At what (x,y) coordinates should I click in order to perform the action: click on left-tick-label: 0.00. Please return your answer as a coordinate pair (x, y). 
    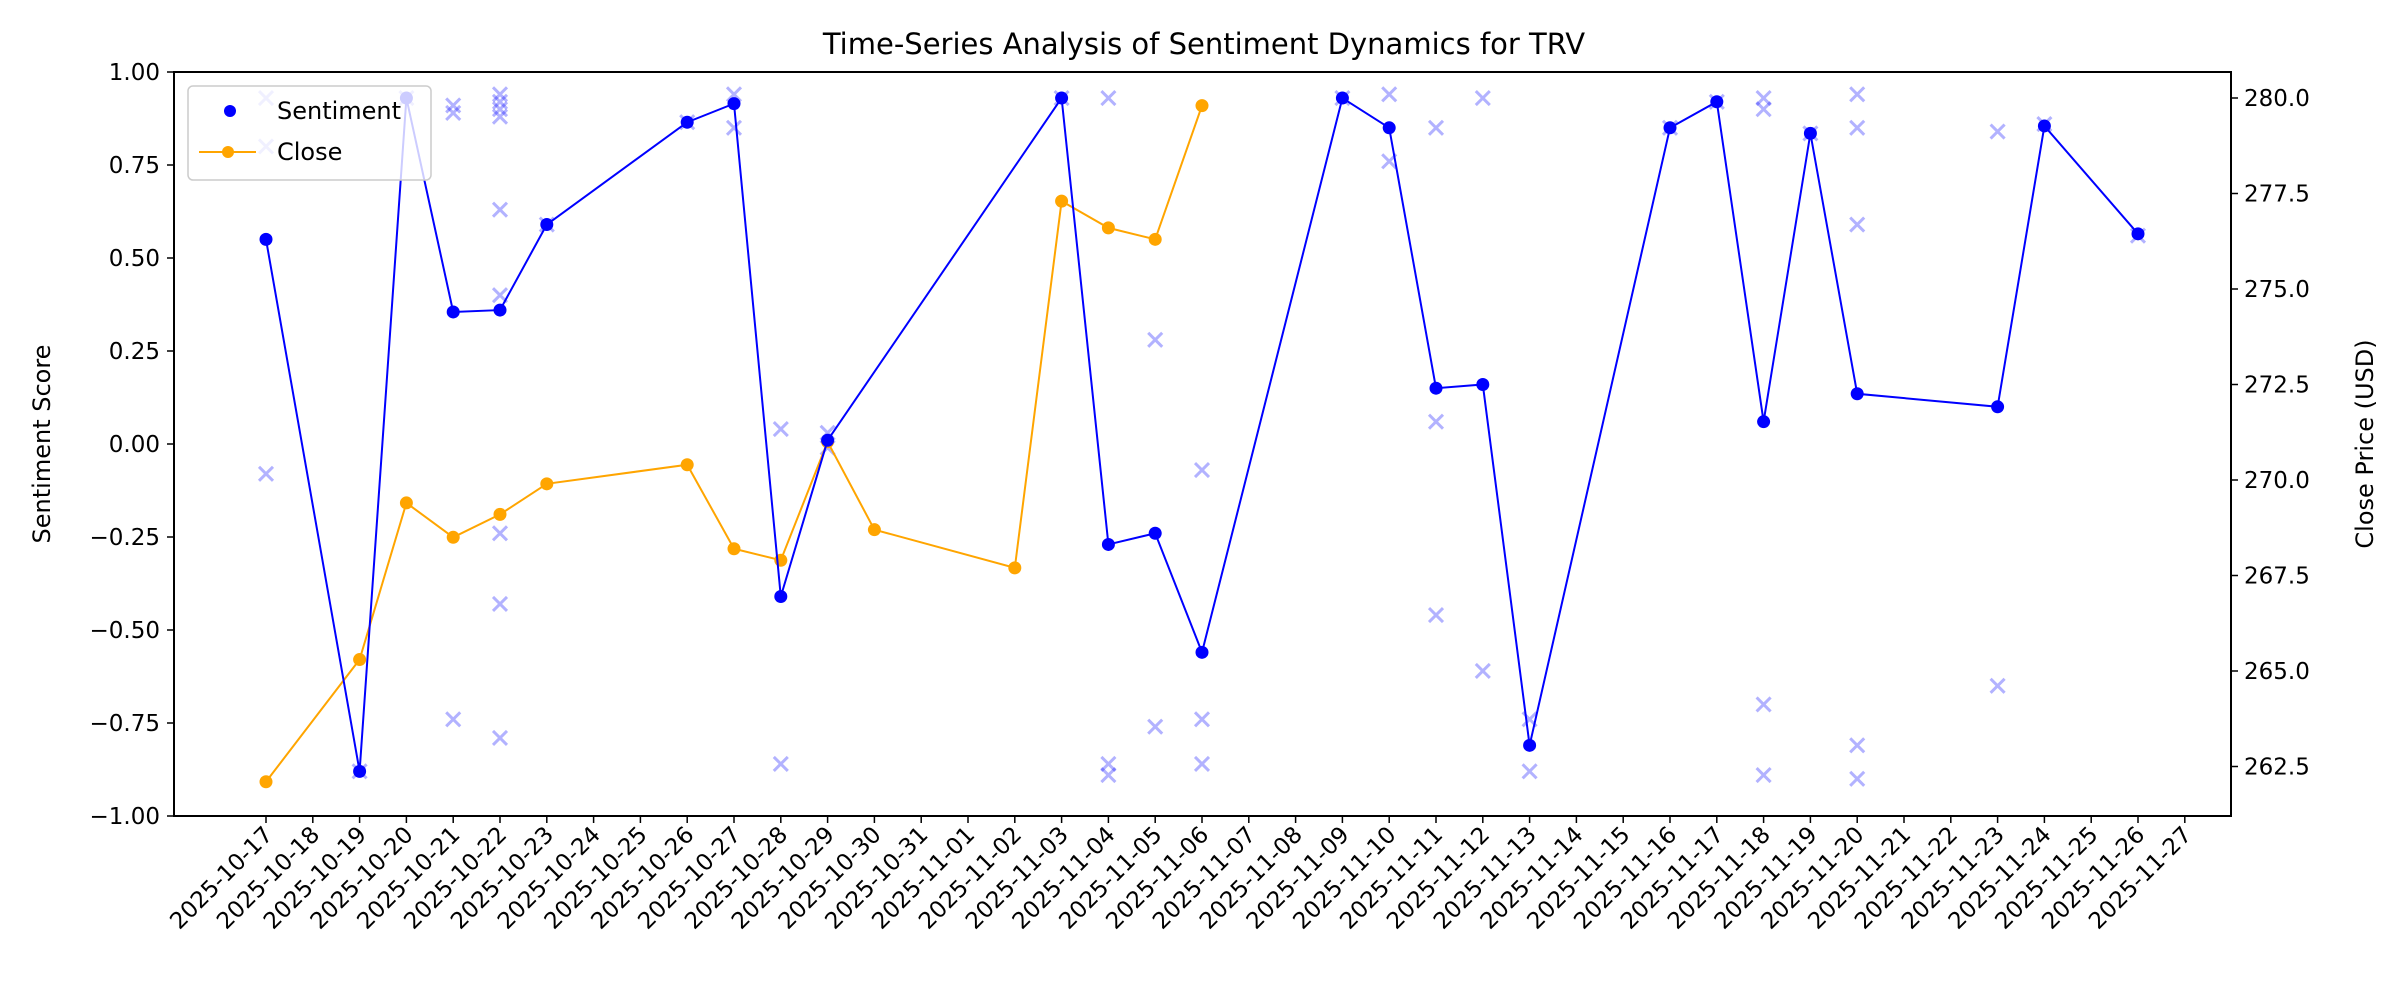
    Looking at the image, I should click on (134, 445).